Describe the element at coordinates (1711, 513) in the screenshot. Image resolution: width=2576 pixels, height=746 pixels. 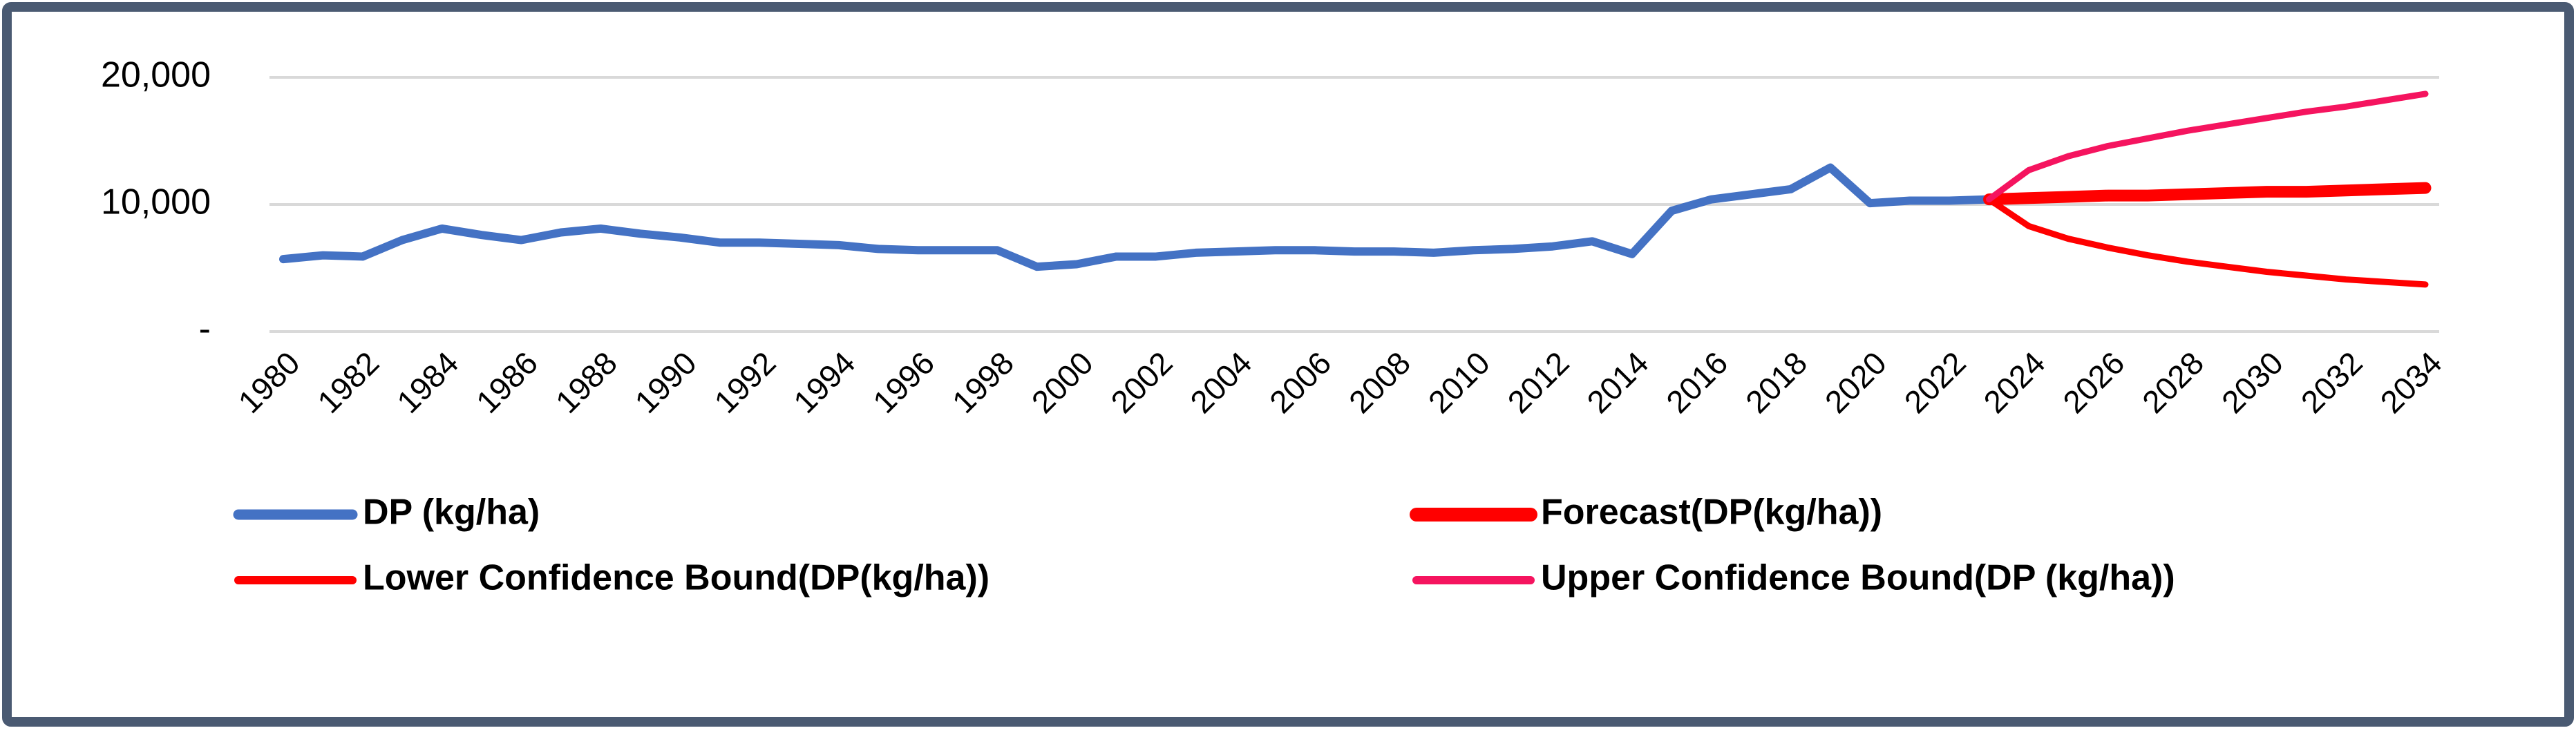
I see `legend-label: Forecast(DP(kg/ha))` at that location.